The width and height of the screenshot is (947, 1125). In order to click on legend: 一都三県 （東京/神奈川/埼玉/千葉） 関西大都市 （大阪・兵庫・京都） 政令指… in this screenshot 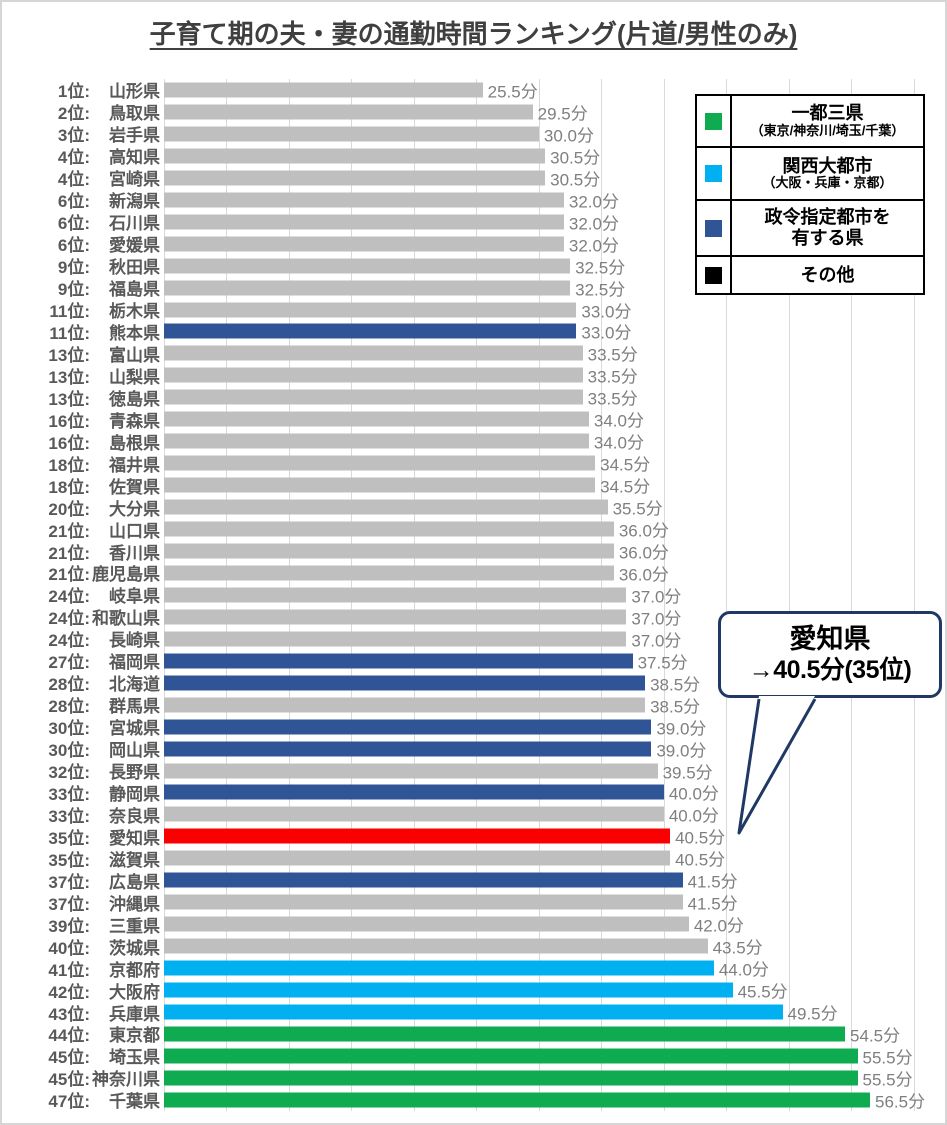, I will do `click(810, 194)`.